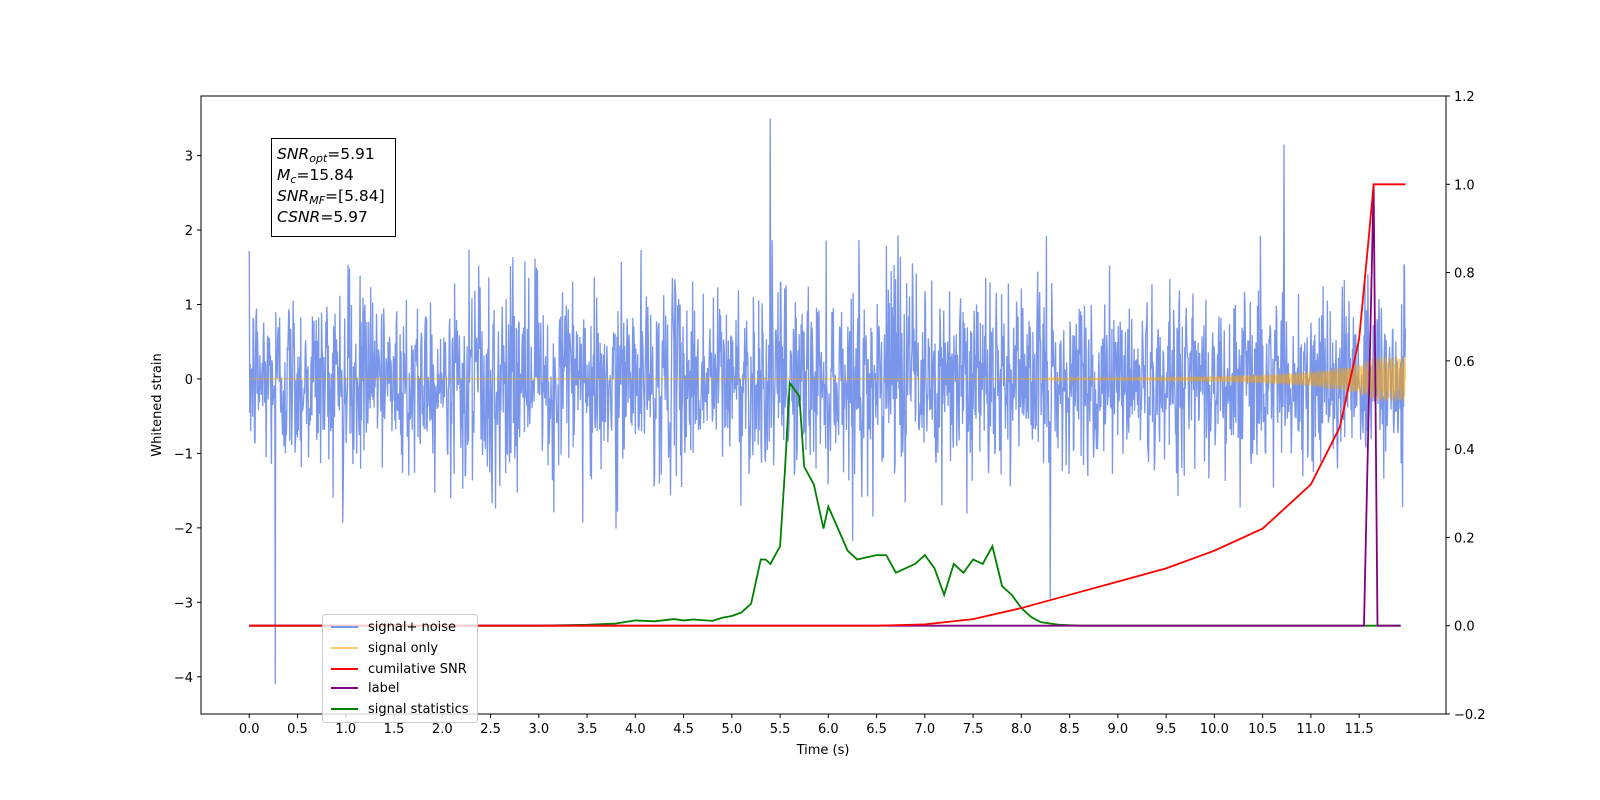 The width and height of the screenshot is (1600, 800). What do you see at coordinates (1166, 729) in the screenshot?
I see `x-tick-label: 9.5` at bounding box center [1166, 729].